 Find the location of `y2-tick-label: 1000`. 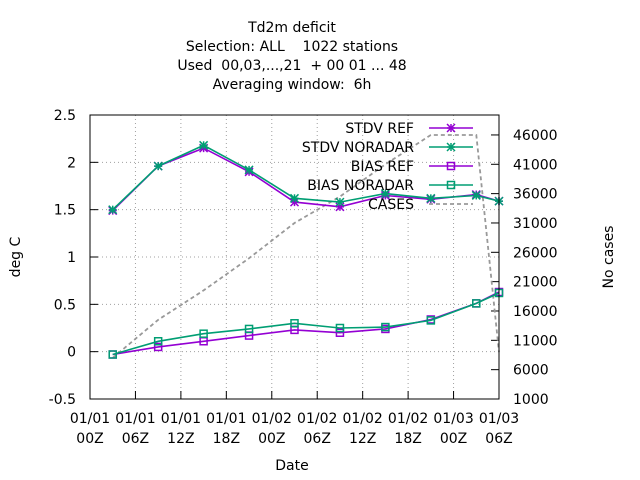

y2-tick-label: 1000 is located at coordinates (531, 400).